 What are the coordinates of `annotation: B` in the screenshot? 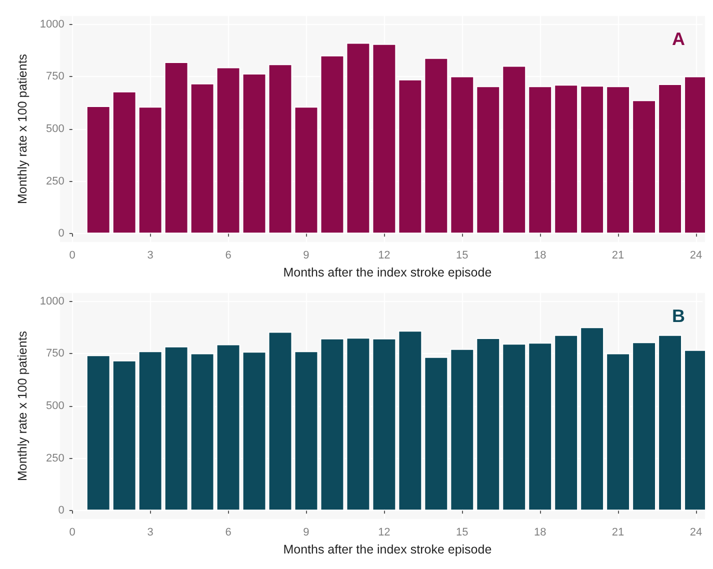 It's located at (678, 316).